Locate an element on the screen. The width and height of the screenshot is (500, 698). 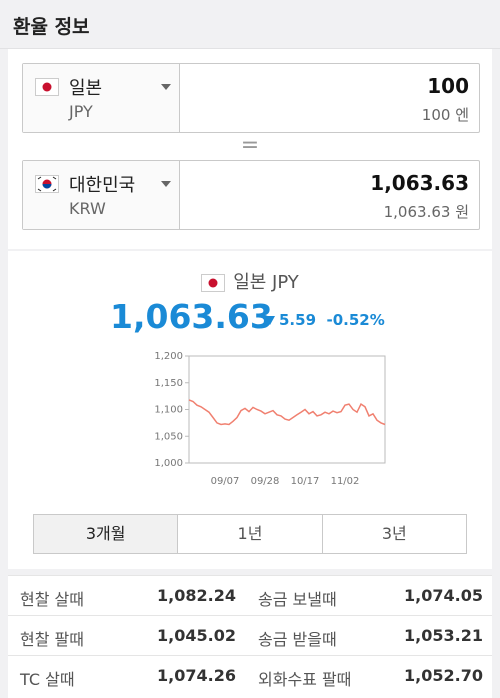
rate: 1,063.63 is located at coordinates (191, 316).